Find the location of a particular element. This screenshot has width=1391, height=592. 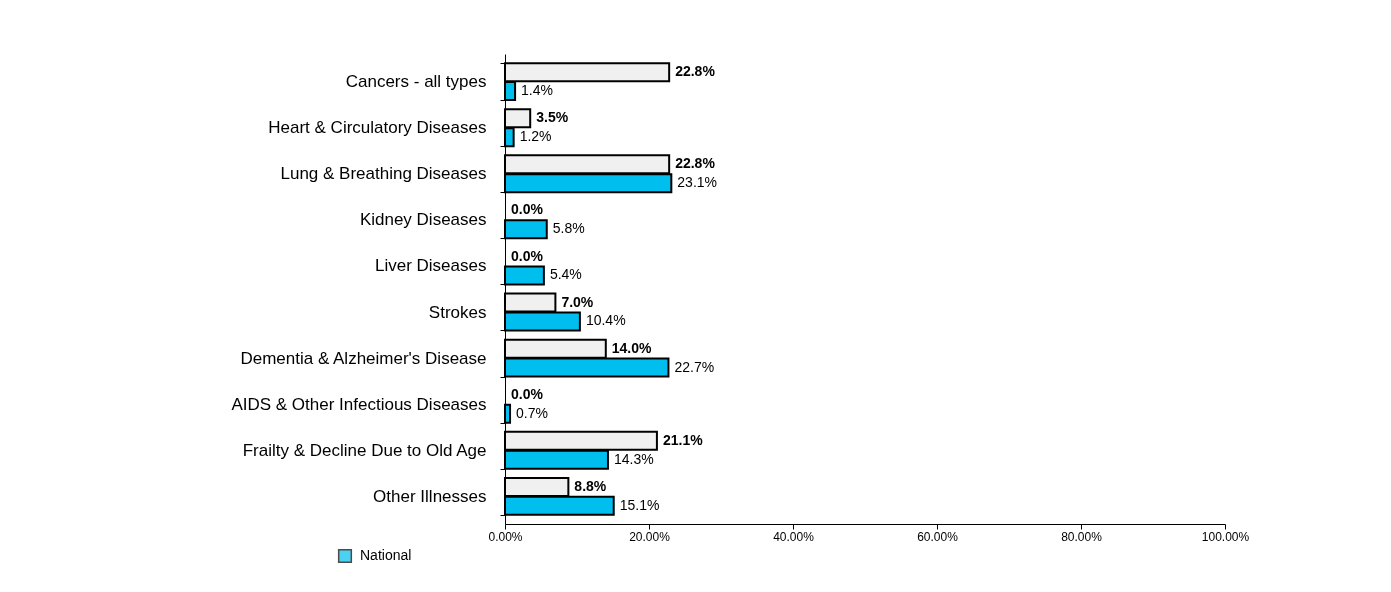

data-label: 21.1% is located at coordinates (683, 439).